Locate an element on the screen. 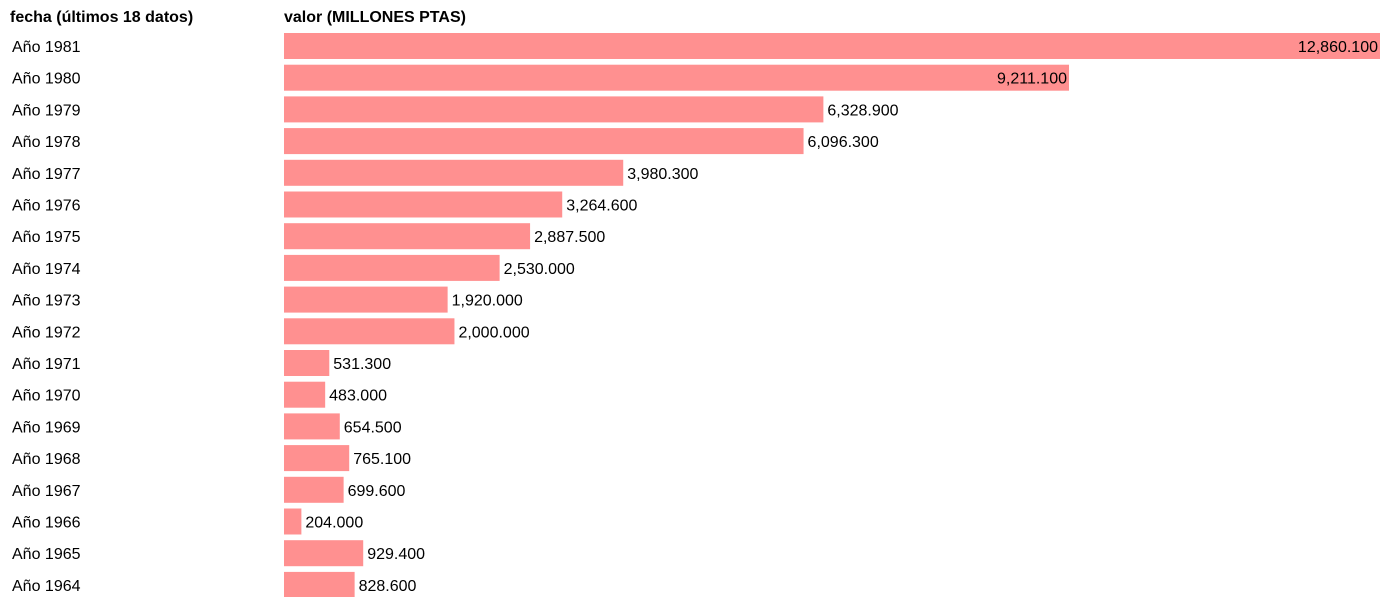  category-label: Año 1979 is located at coordinates (46, 110).